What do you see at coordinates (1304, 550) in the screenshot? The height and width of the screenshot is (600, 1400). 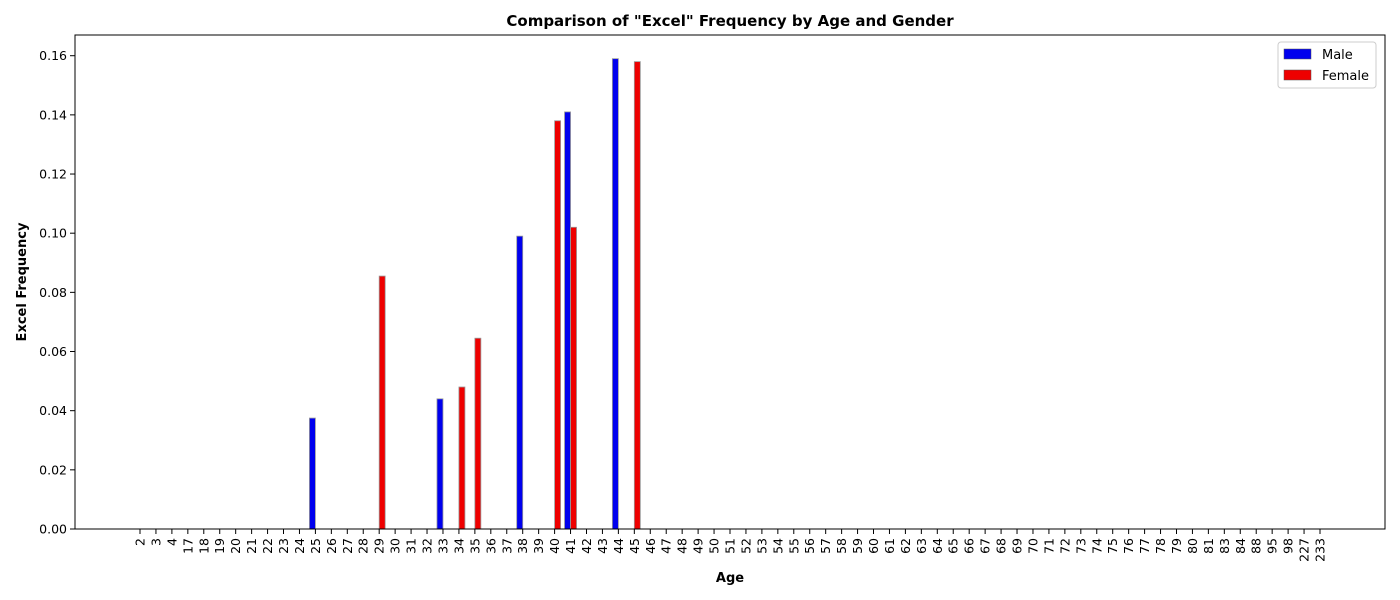 I see `x-tick-label: 227` at bounding box center [1304, 550].